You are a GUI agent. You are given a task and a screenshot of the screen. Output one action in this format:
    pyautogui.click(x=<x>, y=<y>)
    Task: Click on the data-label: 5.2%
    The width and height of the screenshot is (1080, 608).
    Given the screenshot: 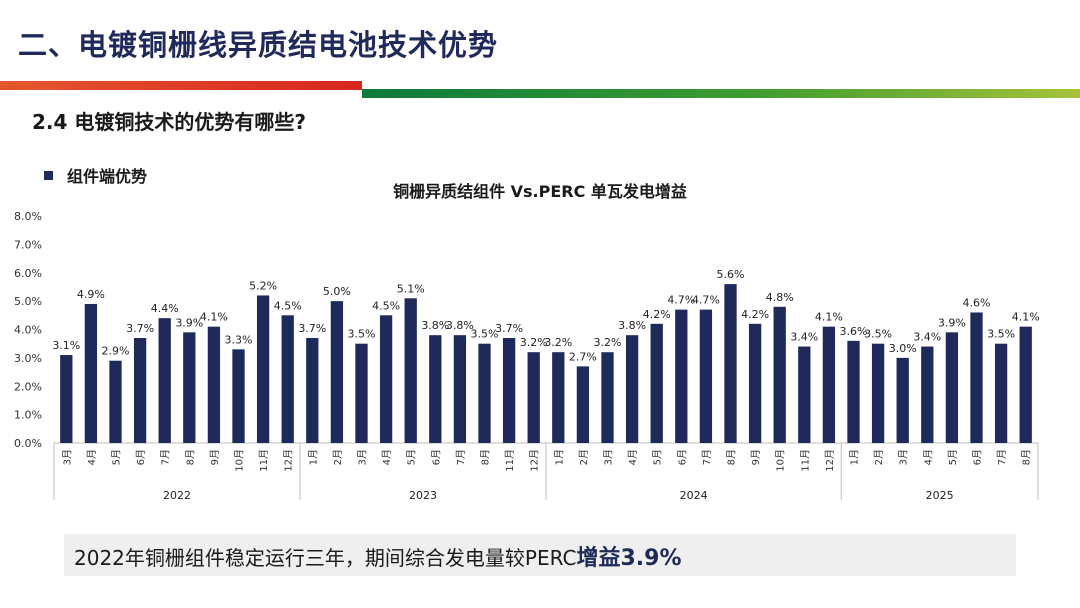 What is the action you would take?
    pyautogui.click(x=263, y=285)
    